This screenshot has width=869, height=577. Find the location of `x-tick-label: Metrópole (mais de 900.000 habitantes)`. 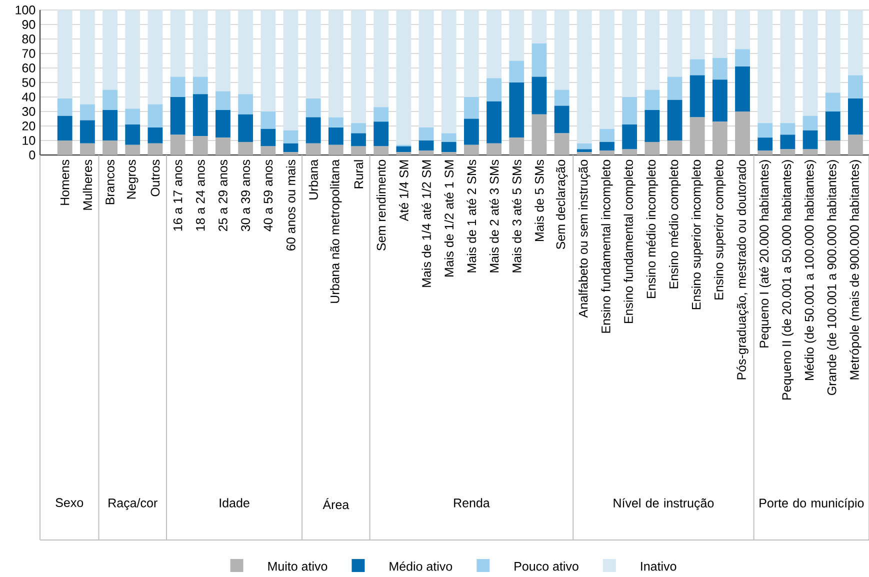

x-tick-label: Metrópole (mais de 900.000 habitantes) is located at coordinates (856, 270).